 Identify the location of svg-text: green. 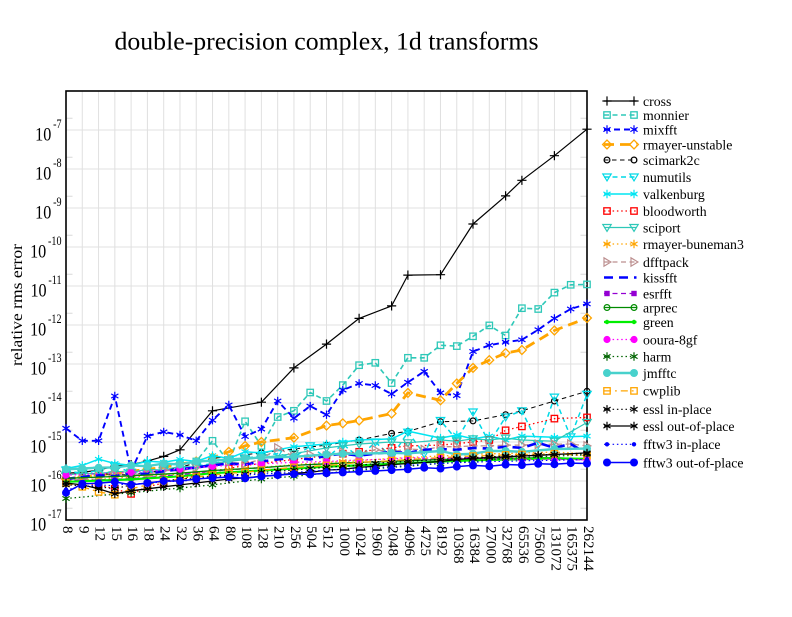
(658, 322).